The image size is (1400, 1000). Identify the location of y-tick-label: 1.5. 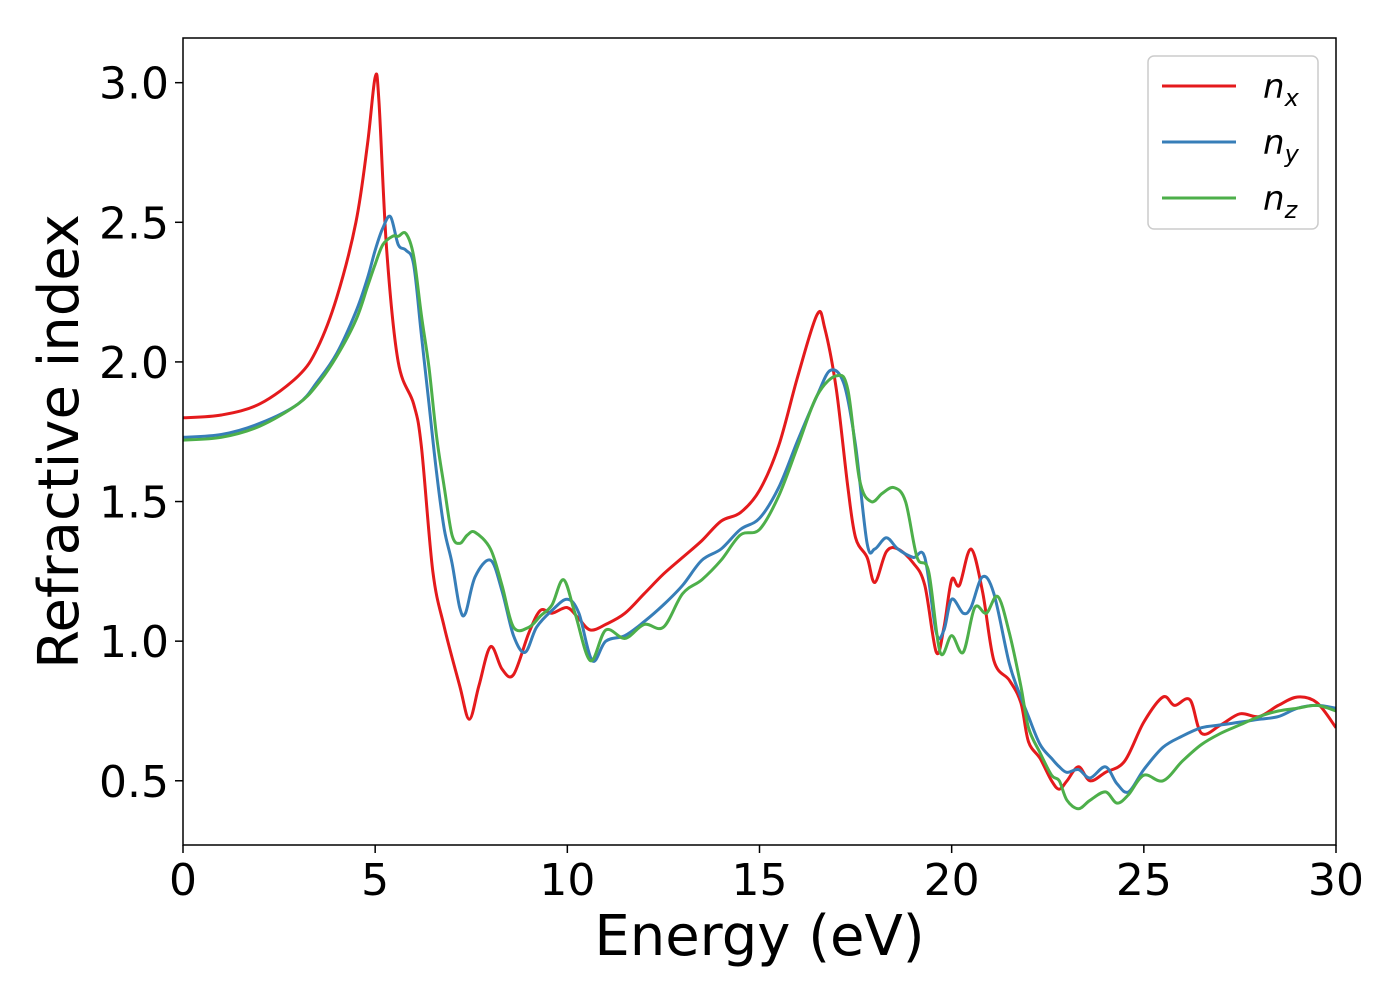
(134, 503).